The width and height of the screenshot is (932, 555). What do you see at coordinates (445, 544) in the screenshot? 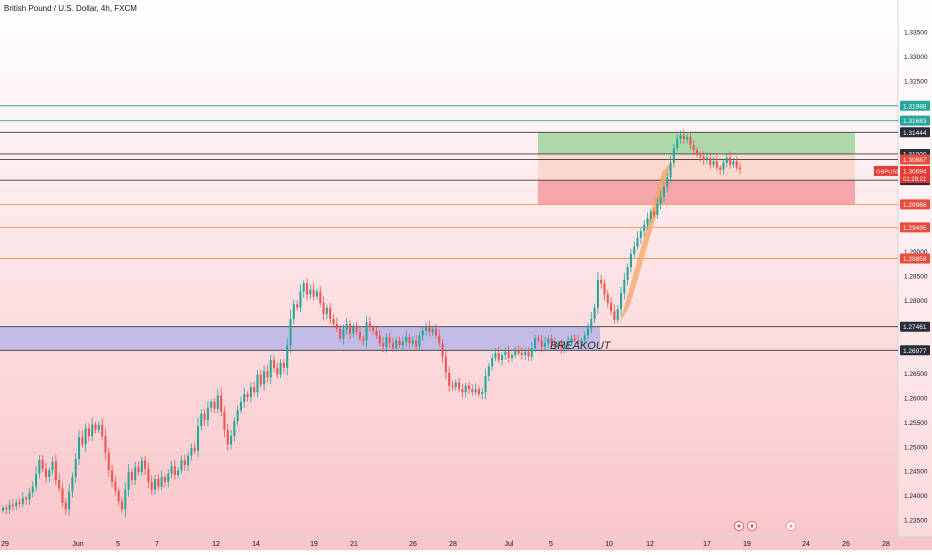
I see `time-scale: 29 Jun 5 7 12 14 19 21 26 28 Jul 5 10 12 17 19 24 26 28` at bounding box center [445, 544].